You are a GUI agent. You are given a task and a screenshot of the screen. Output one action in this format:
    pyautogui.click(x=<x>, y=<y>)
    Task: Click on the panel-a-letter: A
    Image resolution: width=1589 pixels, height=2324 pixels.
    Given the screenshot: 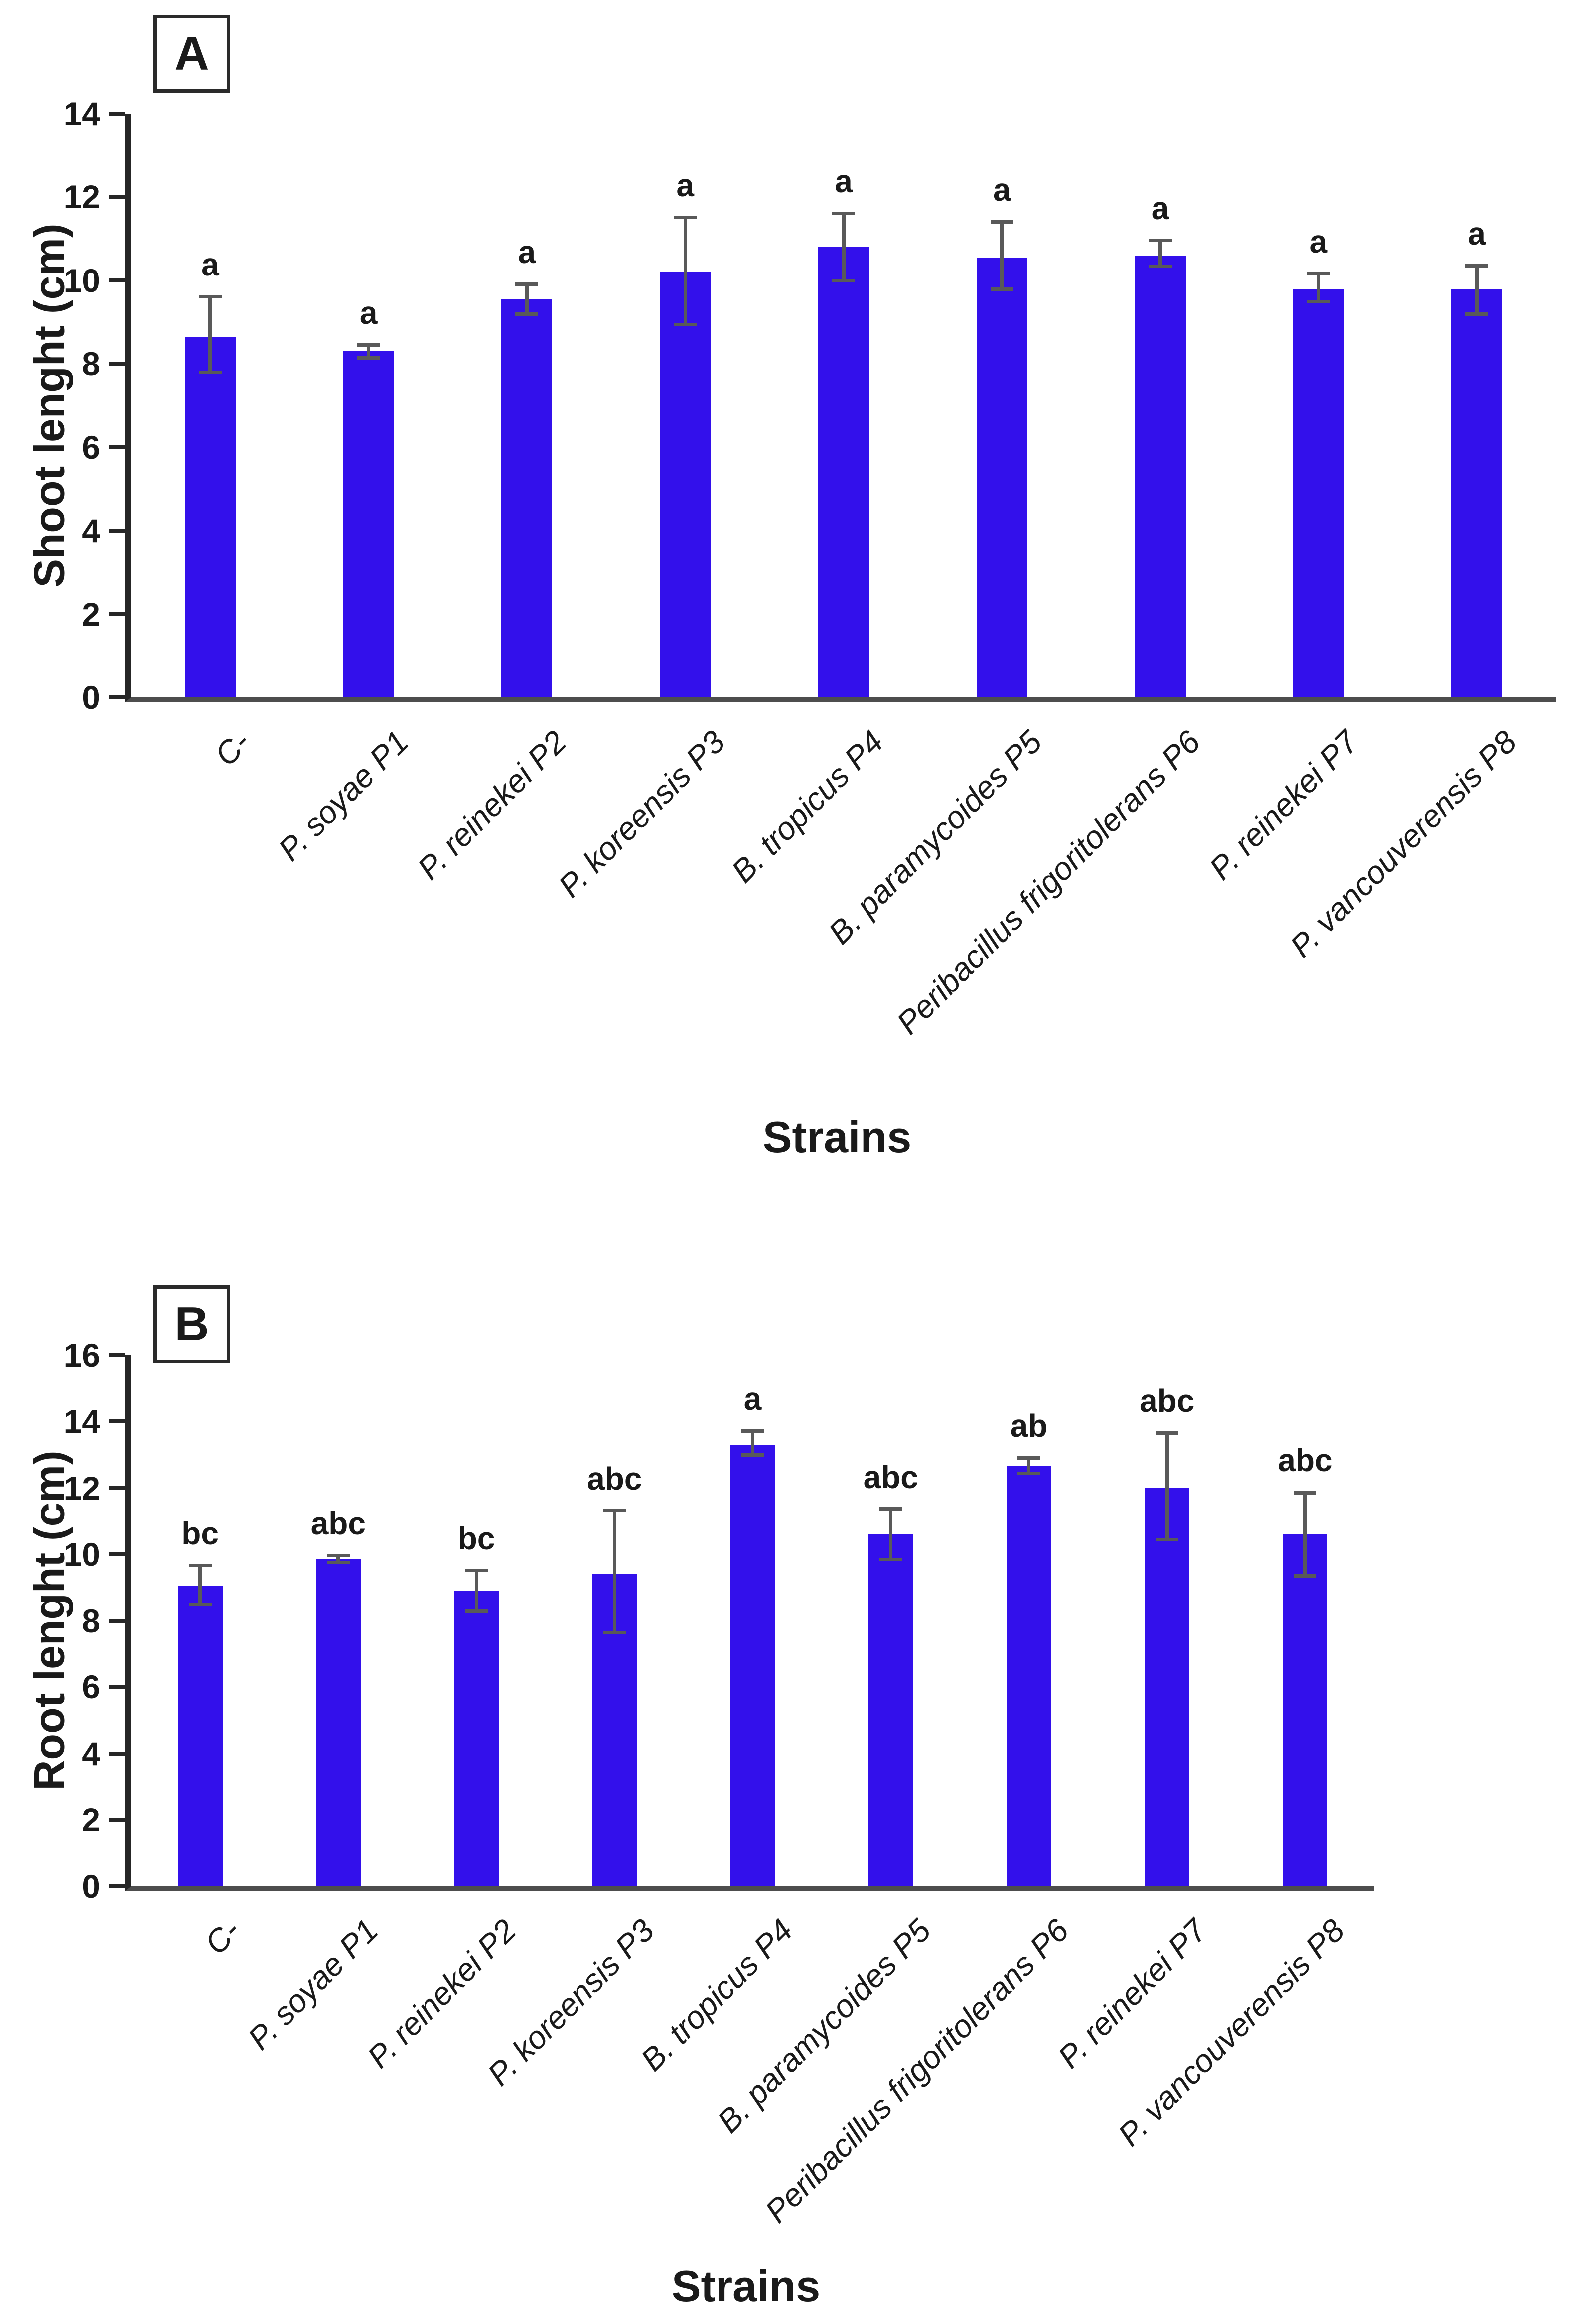 What is the action you would take?
    pyautogui.click(x=191, y=53)
    